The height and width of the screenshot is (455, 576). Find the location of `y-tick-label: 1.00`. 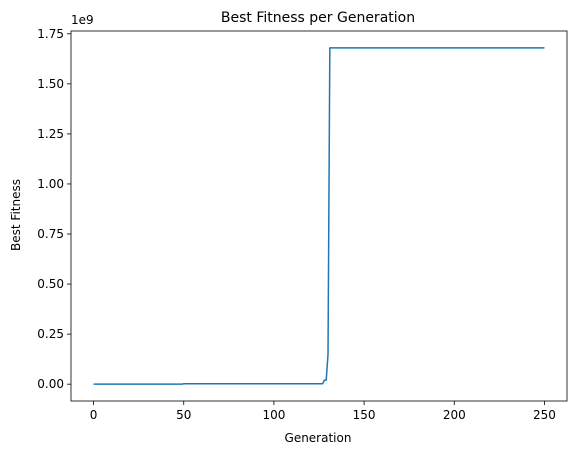

y-tick-label: 1.00 is located at coordinates (50, 184).